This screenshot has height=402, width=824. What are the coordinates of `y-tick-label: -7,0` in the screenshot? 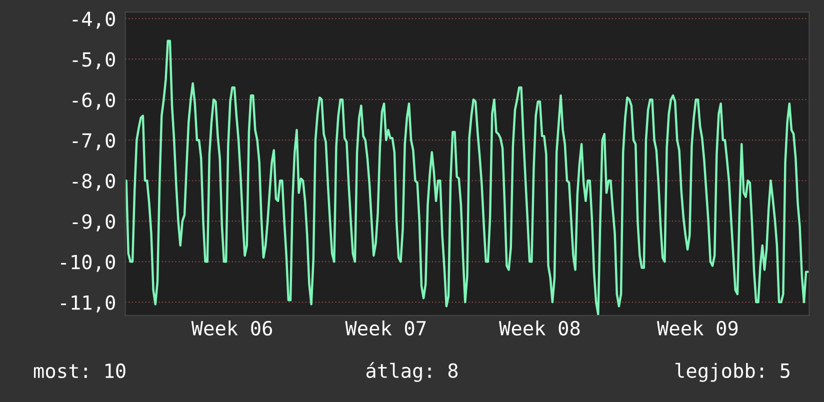 It's located at (93, 141).